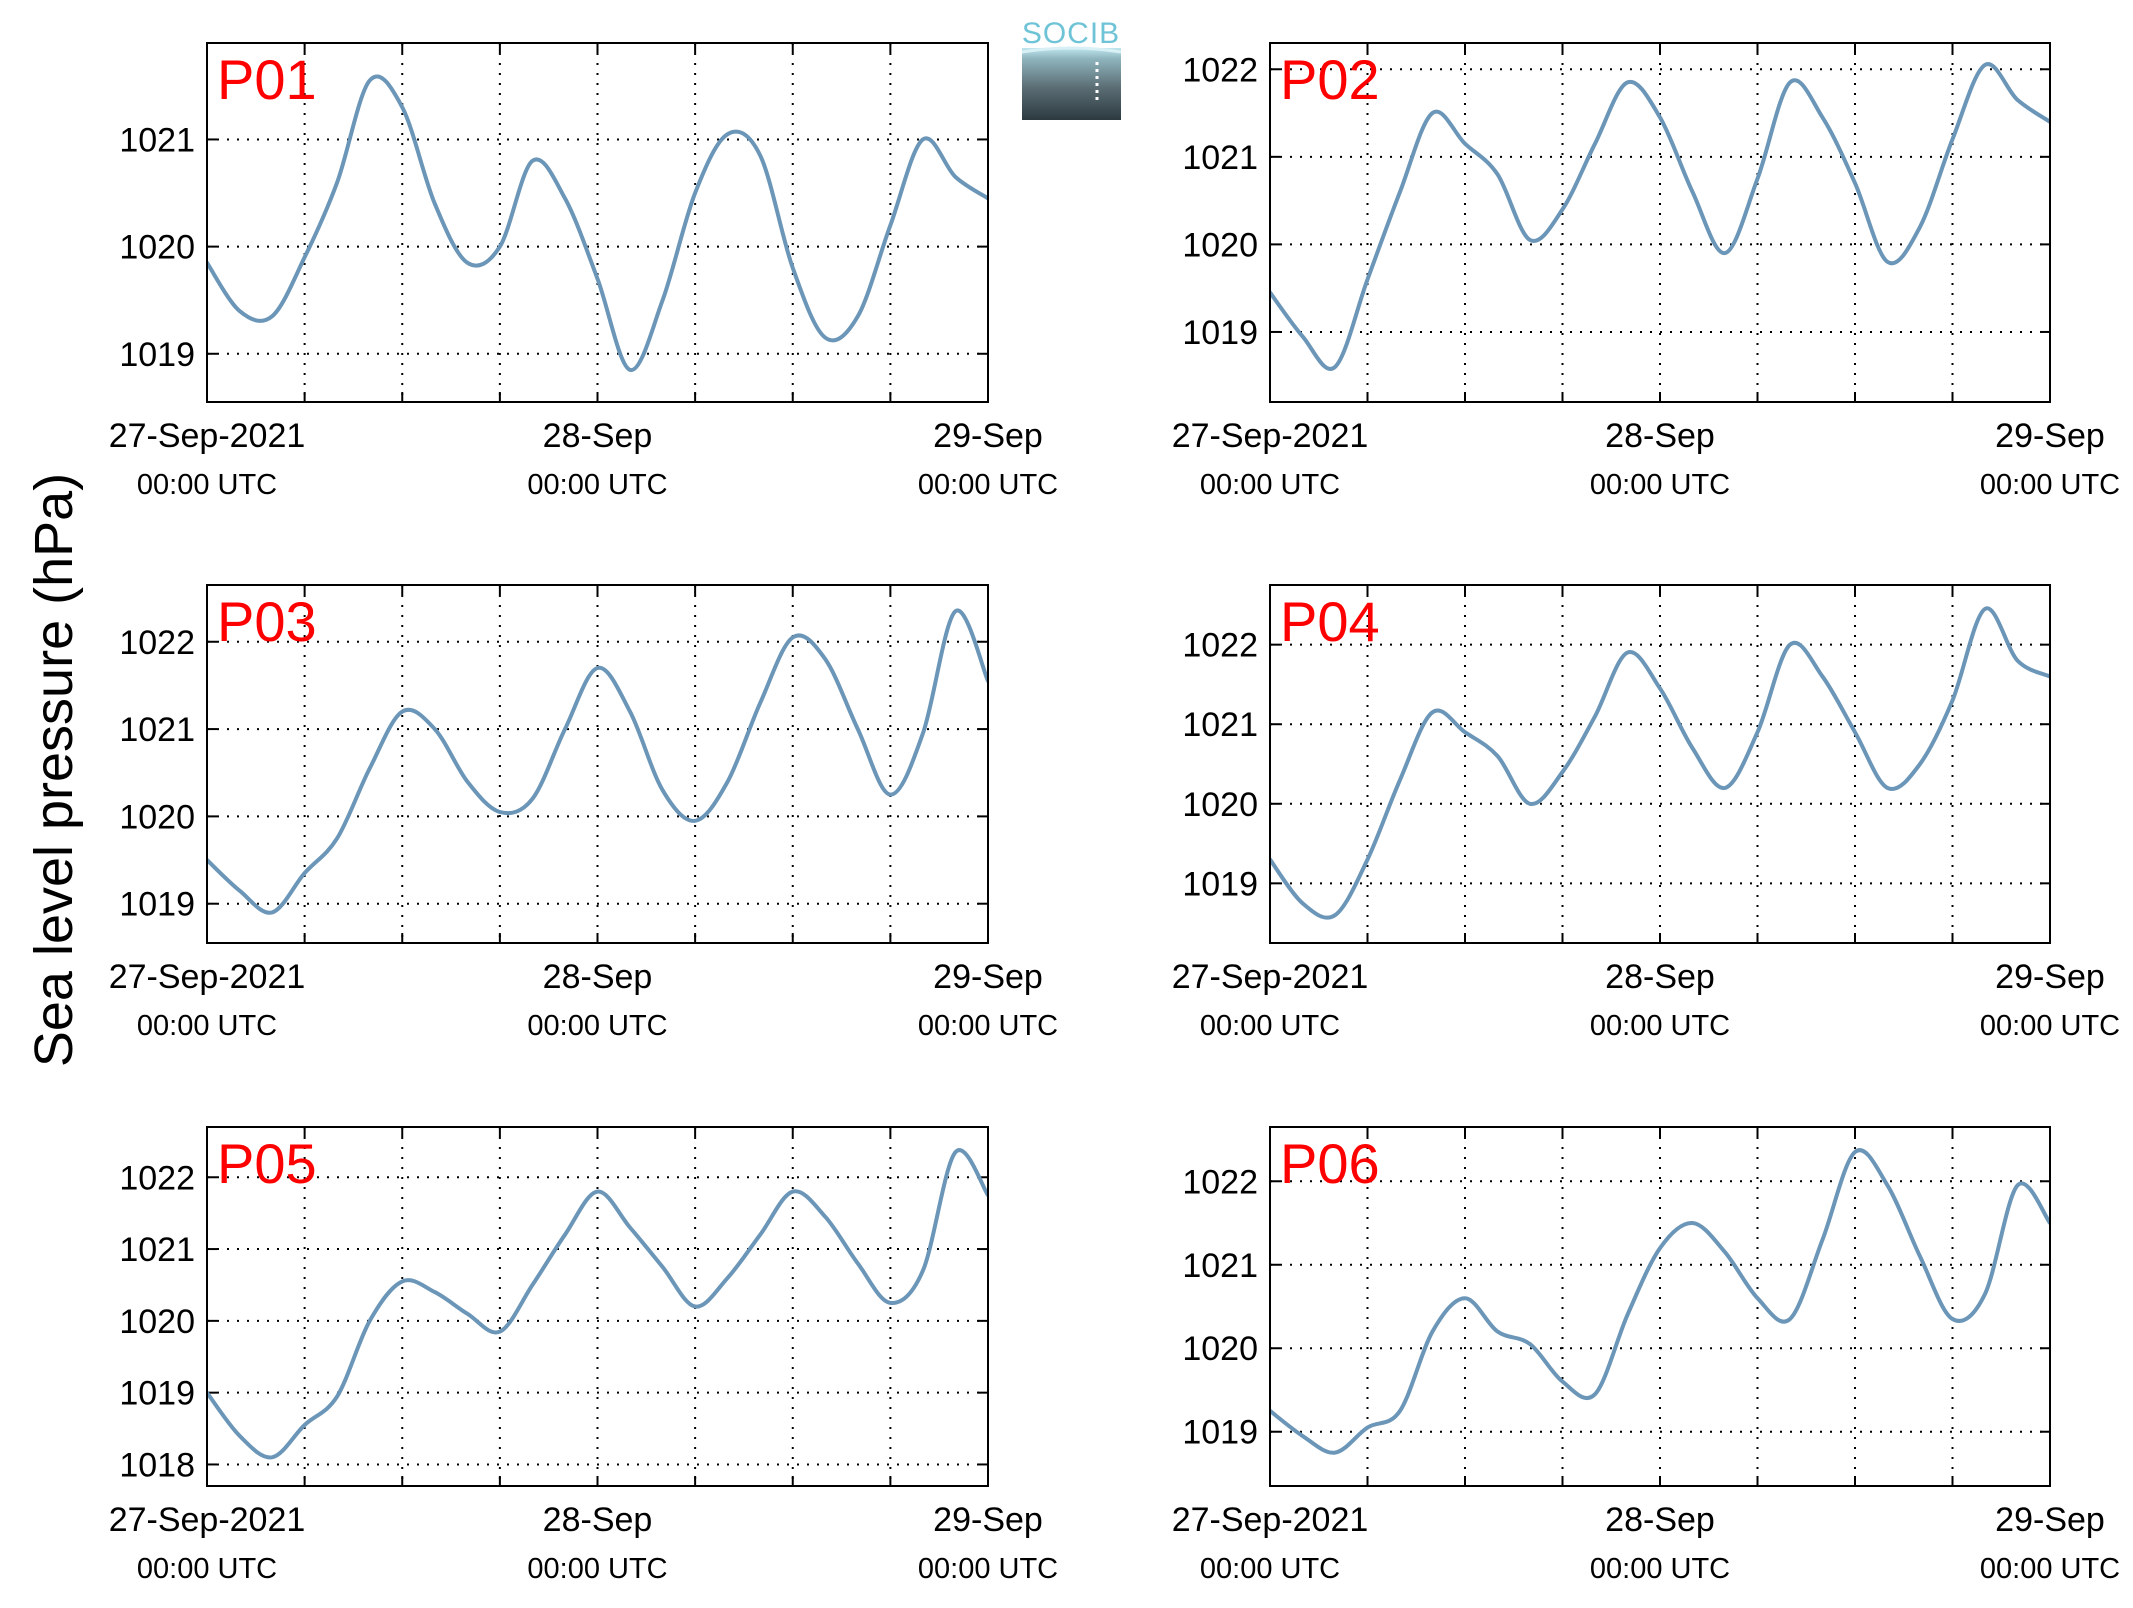 Image resolution: width=2133 pixels, height=1608 pixels. What do you see at coordinates (157, 1465) in the screenshot?
I see `y-tick-label: 1018` at bounding box center [157, 1465].